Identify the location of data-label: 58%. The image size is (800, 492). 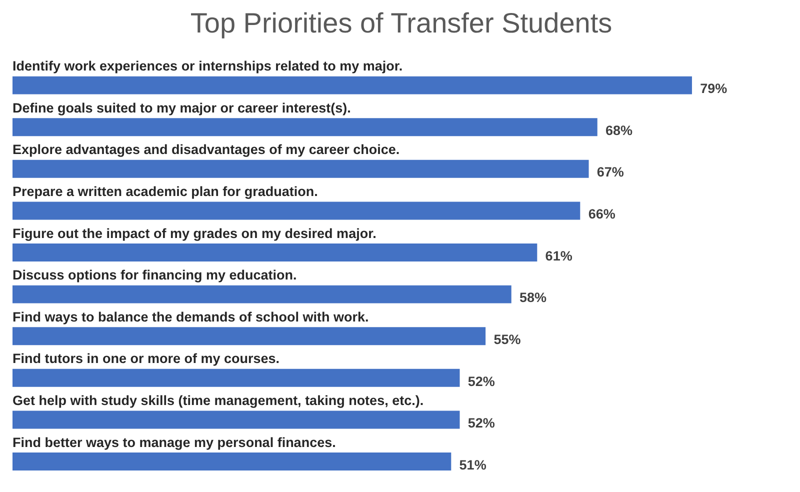
(533, 298).